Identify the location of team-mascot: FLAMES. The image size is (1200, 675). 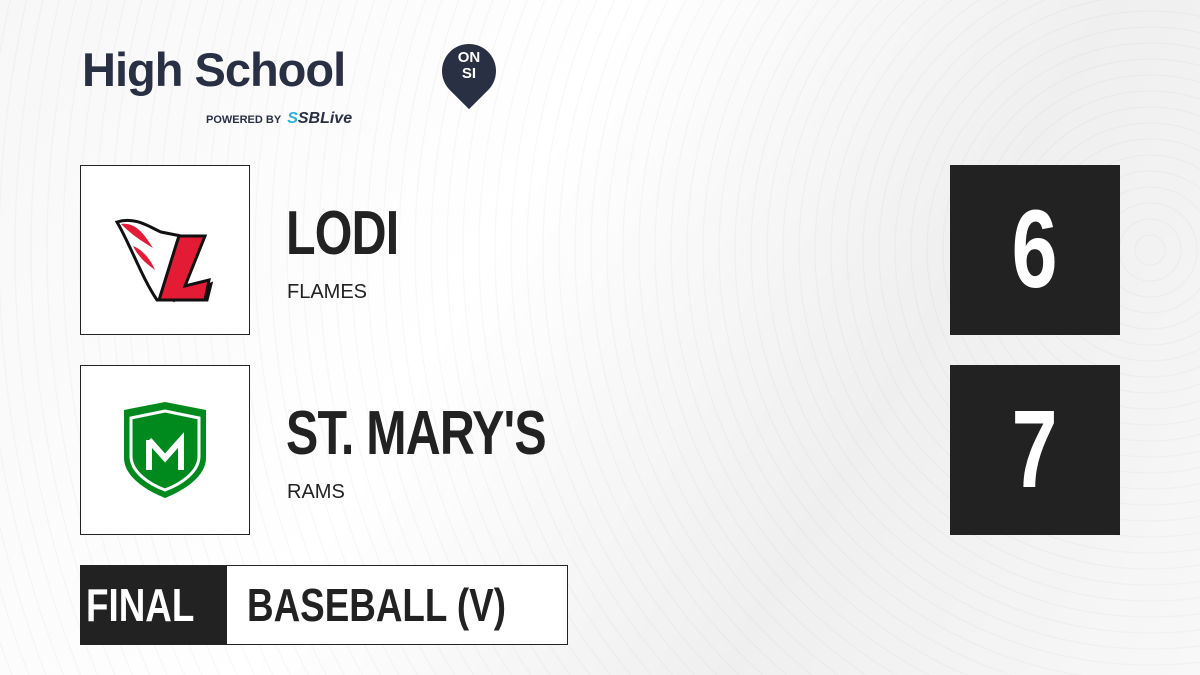
(327, 292).